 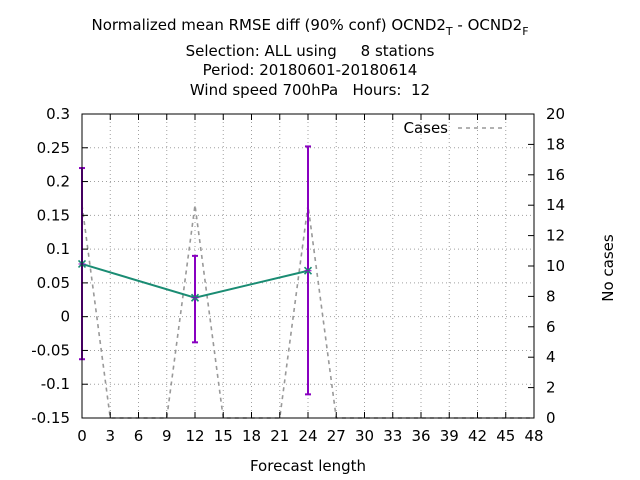 I want to click on x-tick-label: 36, so click(x=420, y=436).